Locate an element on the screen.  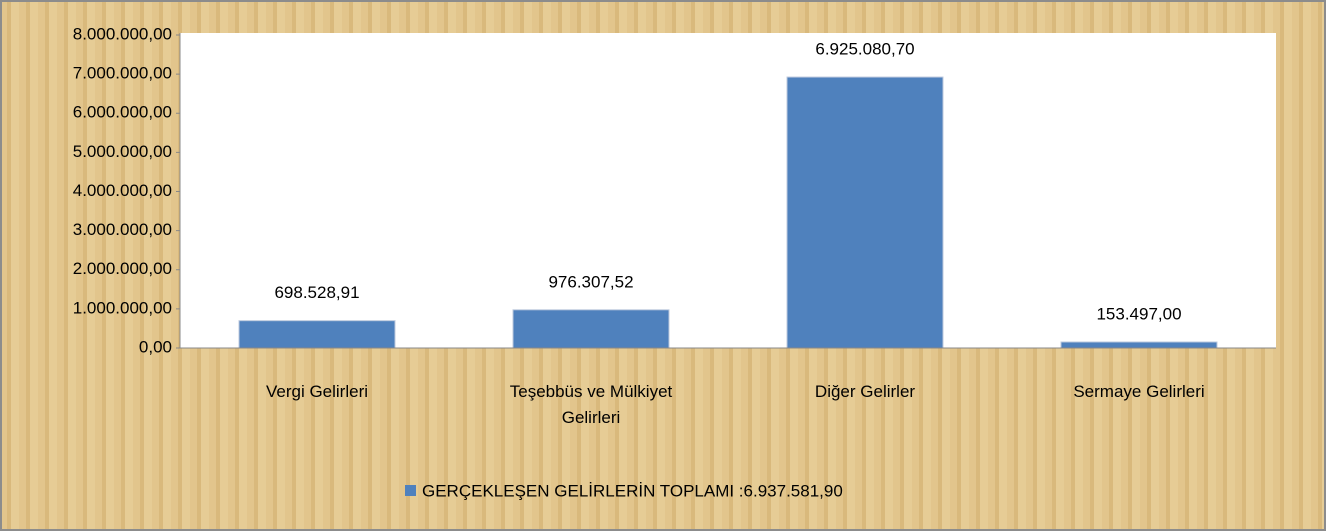
y-tick-label: 0,00 is located at coordinates (155, 346).